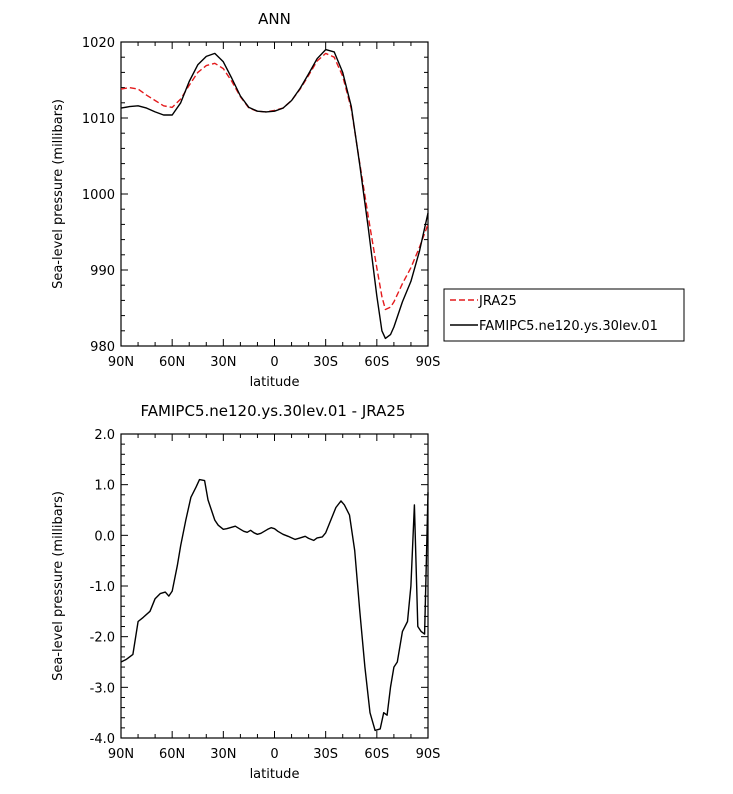 Image resolution: width=733 pixels, height=794 pixels. I want to click on y-tick-label: 0.0, so click(104, 536).